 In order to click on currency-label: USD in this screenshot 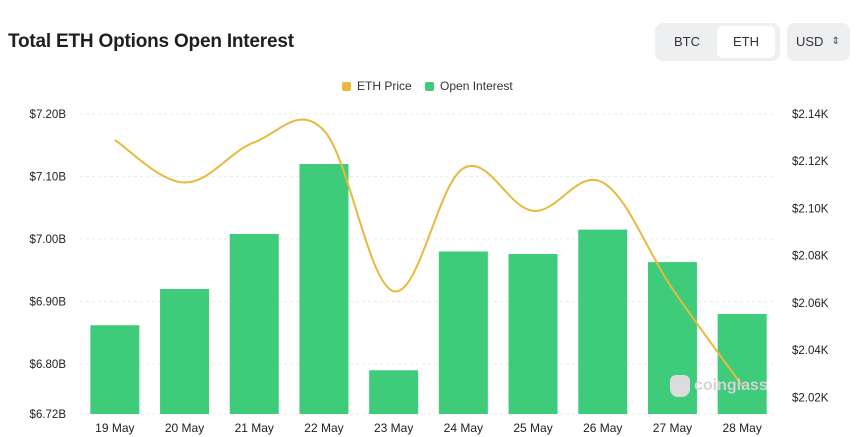, I will do `click(810, 41)`.